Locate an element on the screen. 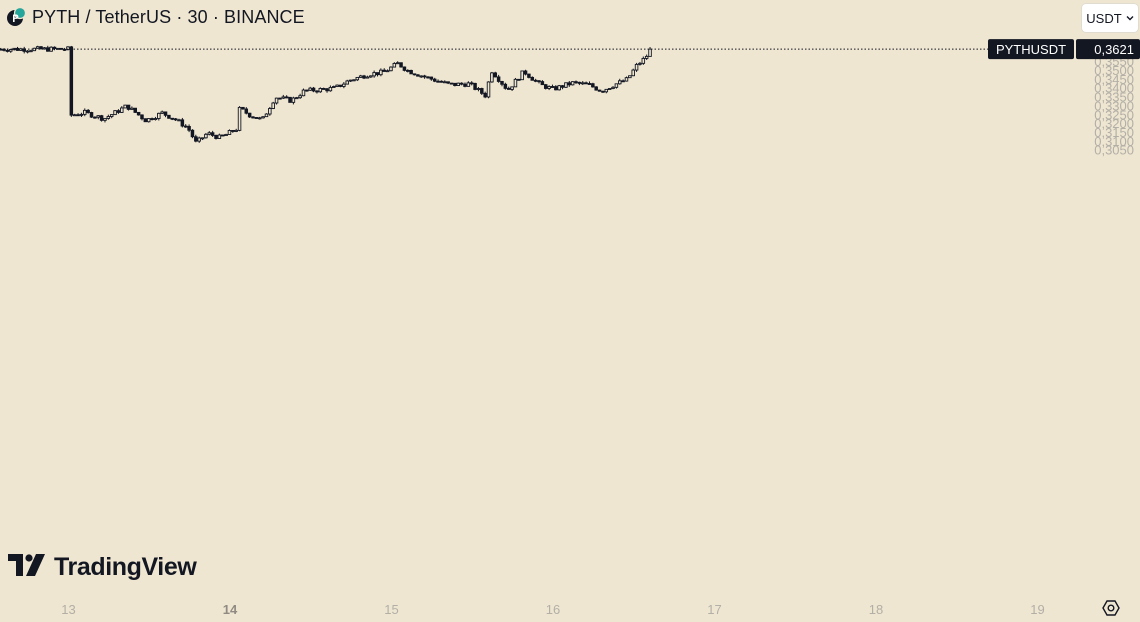 The height and width of the screenshot is (622, 1140). currency-button: USDT is located at coordinates (1110, 18).